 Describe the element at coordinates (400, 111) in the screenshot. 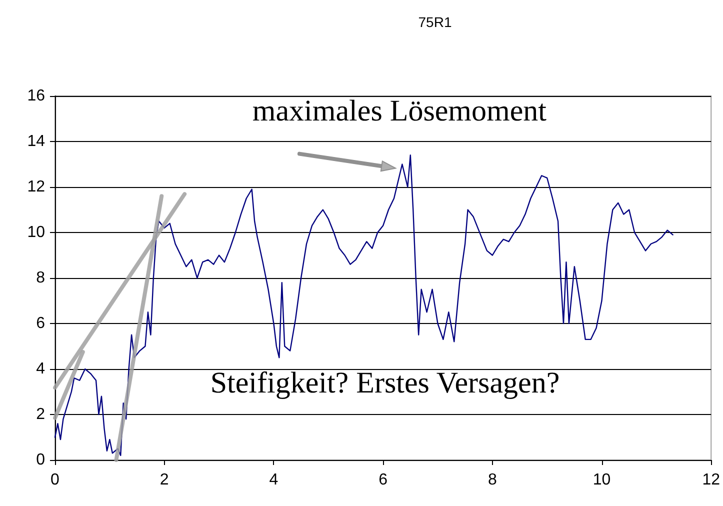

I see `annotation: maximales Lösemoment` at that location.